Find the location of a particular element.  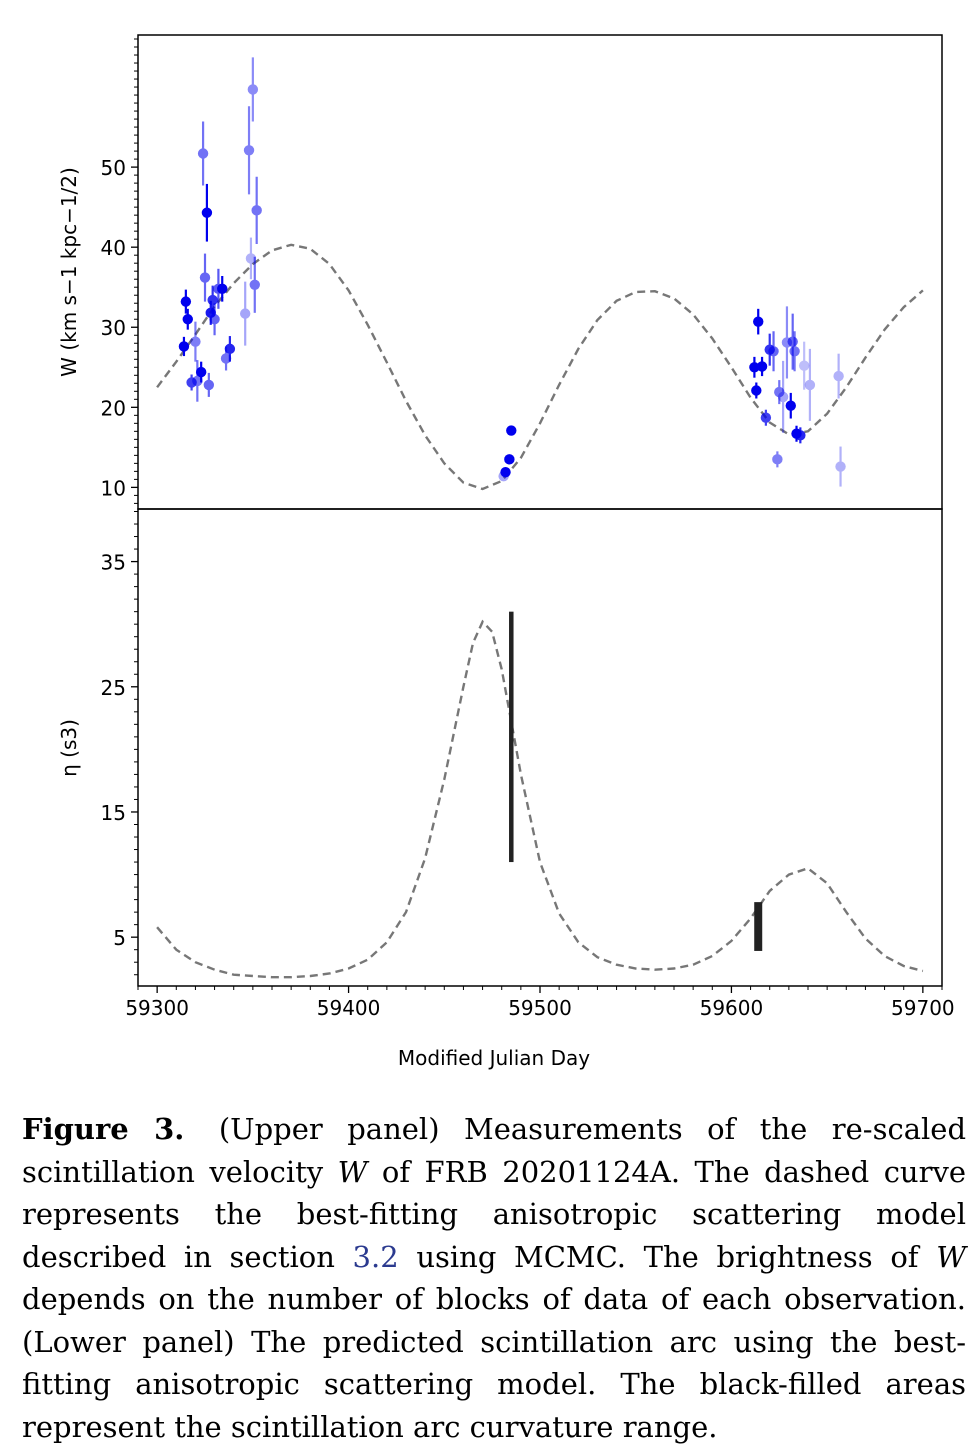

y-tick-label: 15 is located at coordinates (113, 813).